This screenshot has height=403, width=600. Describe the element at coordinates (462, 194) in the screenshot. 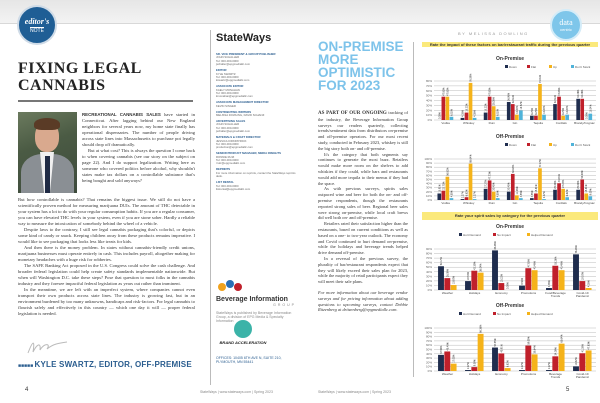

I see `data-label: 2.27%` at that location.